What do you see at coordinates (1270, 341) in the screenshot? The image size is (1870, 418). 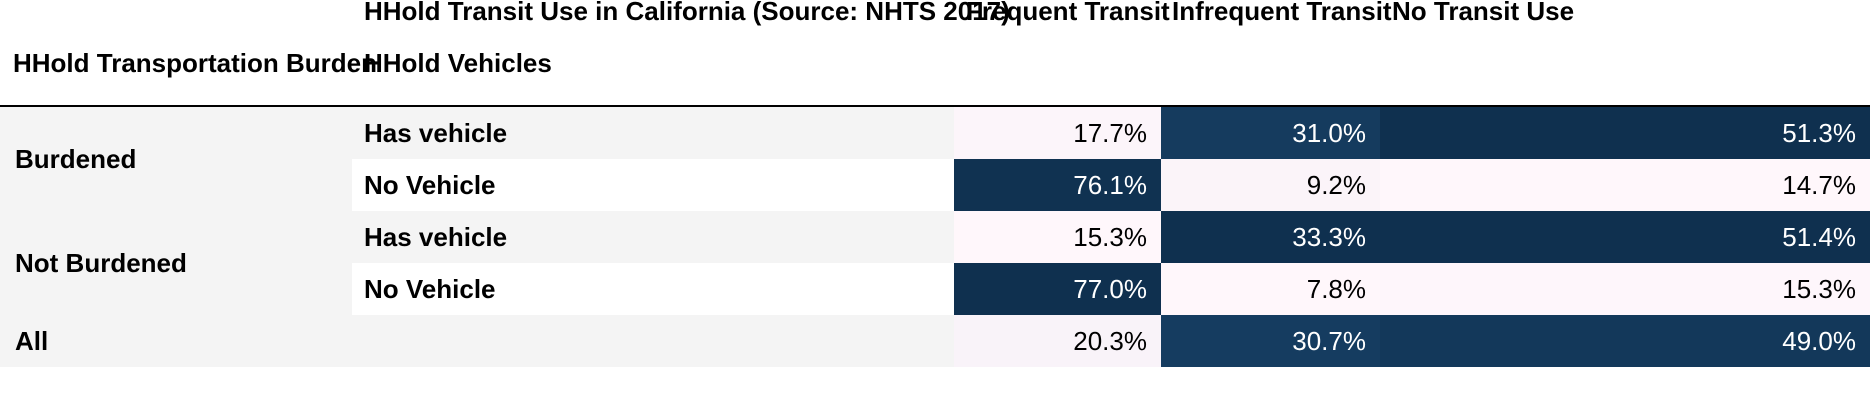 I see `heatmap-cell: 30.7%` at bounding box center [1270, 341].